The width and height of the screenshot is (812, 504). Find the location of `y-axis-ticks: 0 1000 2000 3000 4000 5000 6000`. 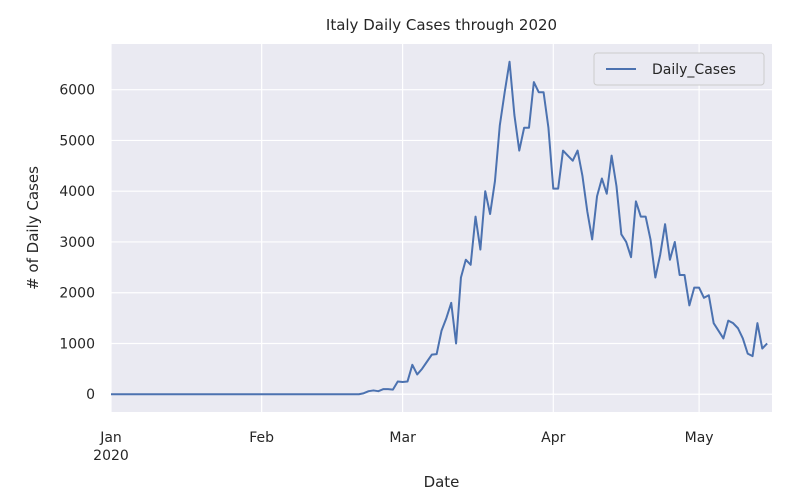

y-axis-ticks: 0 1000 2000 3000 4000 5000 6000 is located at coordinates (77, 243).